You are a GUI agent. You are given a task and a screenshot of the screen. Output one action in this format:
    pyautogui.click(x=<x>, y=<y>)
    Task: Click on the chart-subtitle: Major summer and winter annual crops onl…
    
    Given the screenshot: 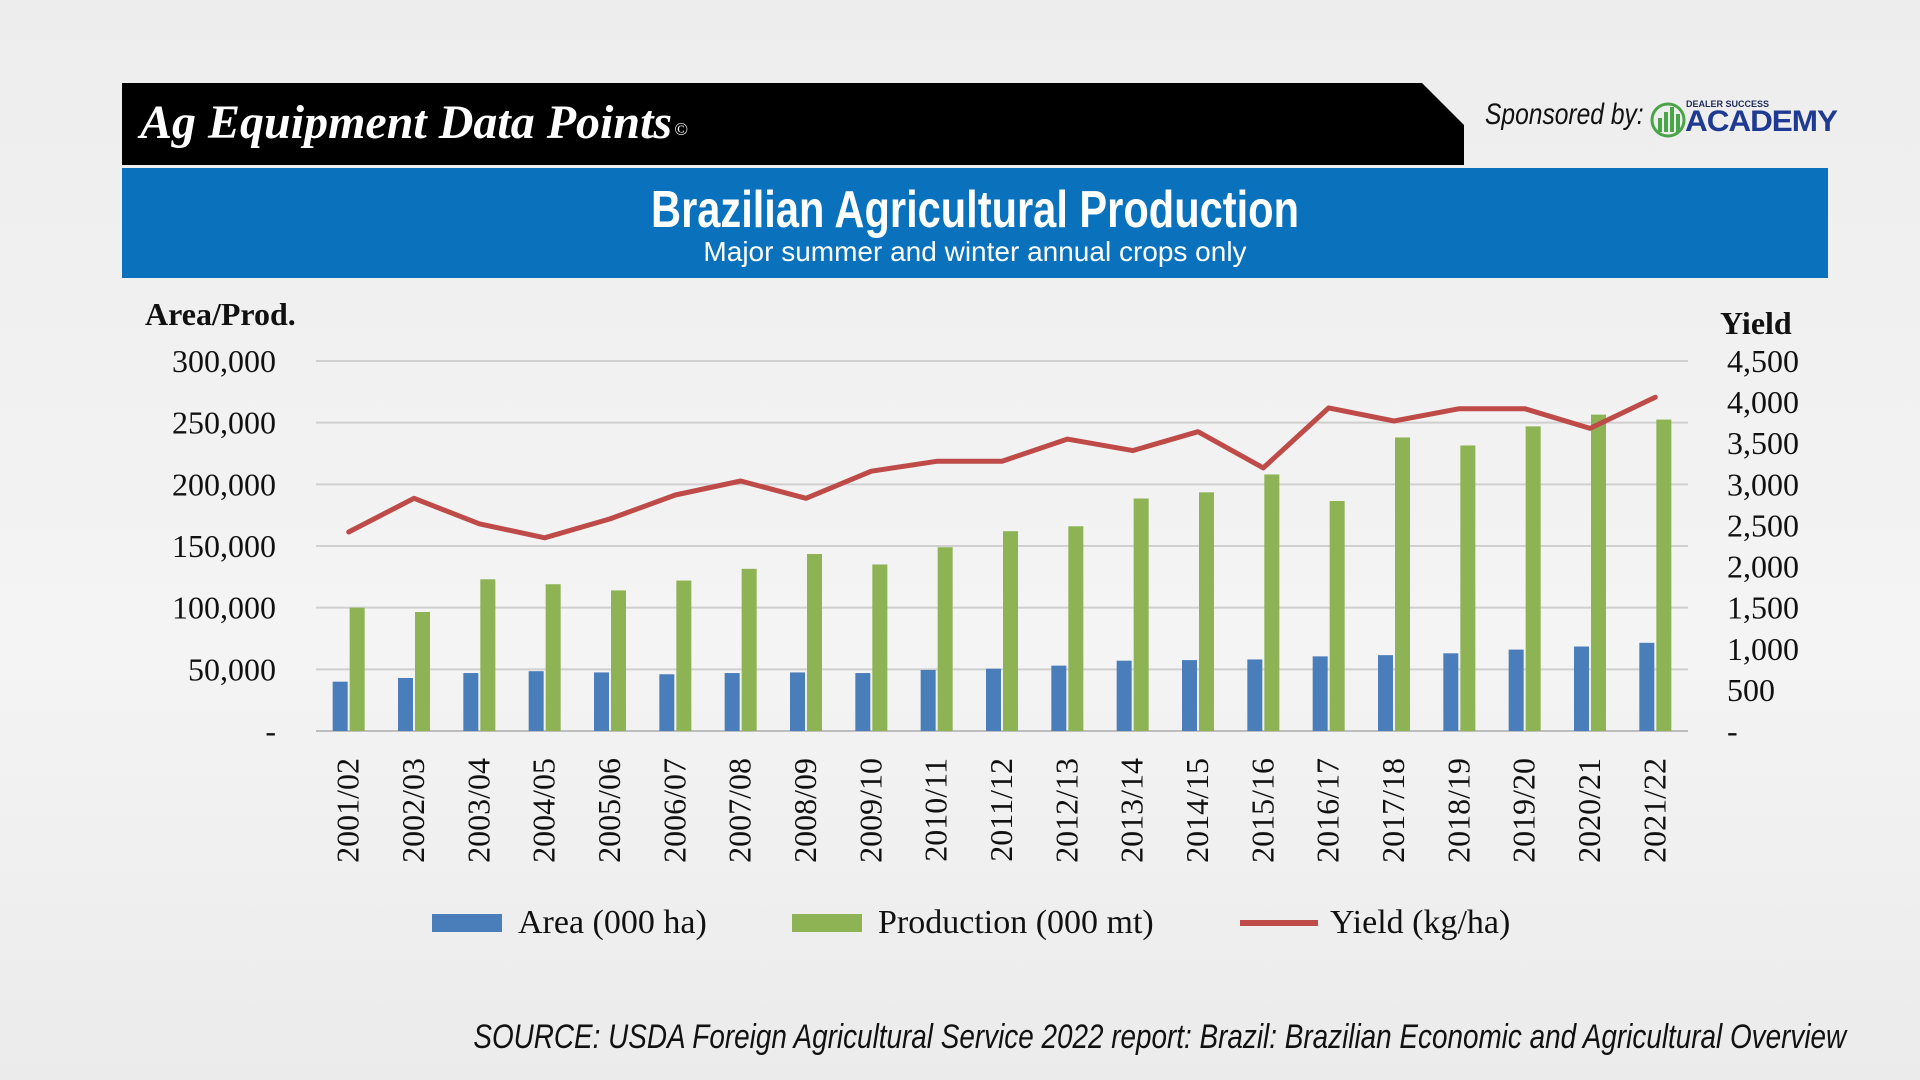 What is the action you would take?
    pyautogui.click(x=975, y=251)
    